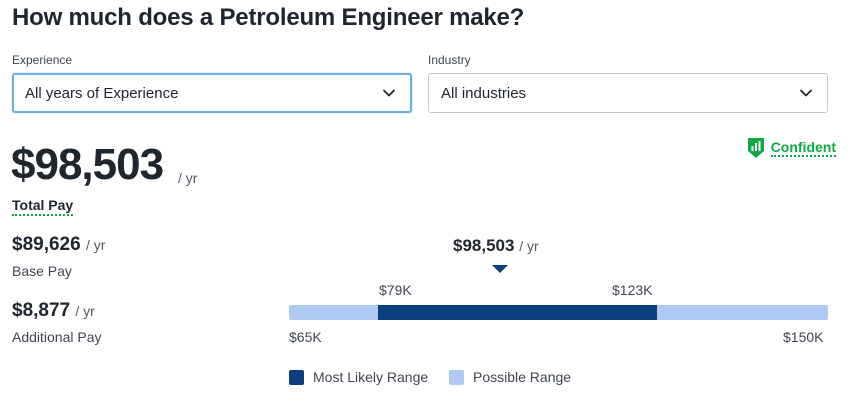 This screenshot has width=852, height=403. Describe the element at coordinates (268, 17) in the screenshot. I see `page-title: How much does a Petroleum Engineer make?` at that location.